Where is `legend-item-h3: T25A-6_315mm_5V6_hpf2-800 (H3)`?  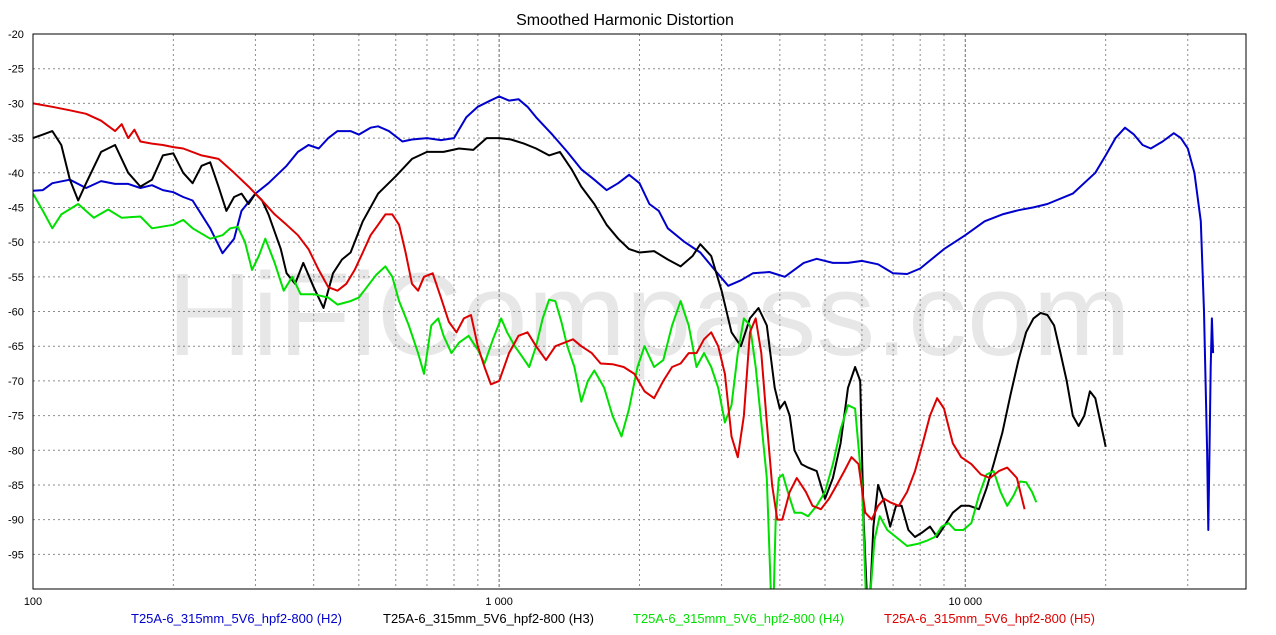 legend-item-h3: T25A-6_315mm_5V6_hpf2-800 (H3) is located at coordinates (488, 618).